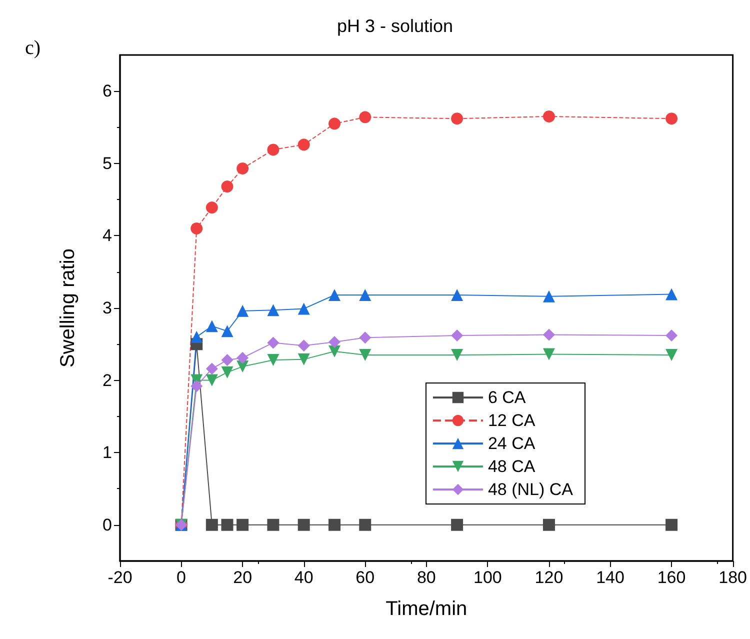 Image resolution: width=750 pixels, height=639 pixels. What do you see at coordinates (733, 577) in the screenshot?
I see `x-tick-label: 180` at bounding box center [733, 577].